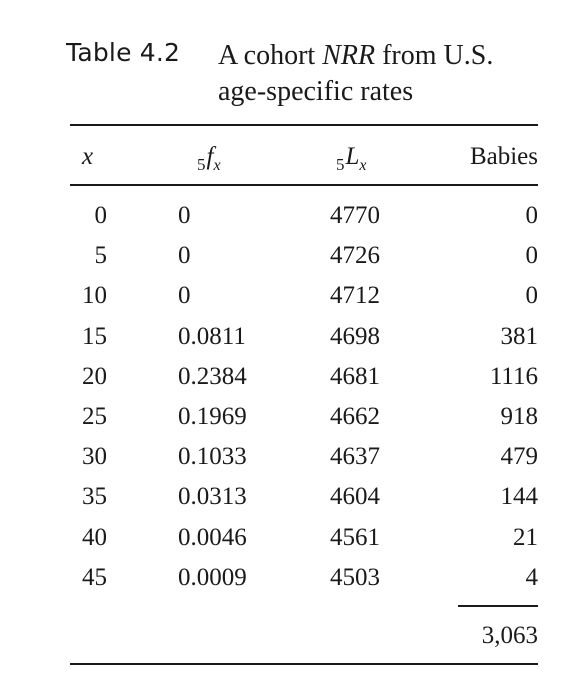 This screenshot has width=565, height=686. I want to click on header-f-symbol: f, so click(210, 156).